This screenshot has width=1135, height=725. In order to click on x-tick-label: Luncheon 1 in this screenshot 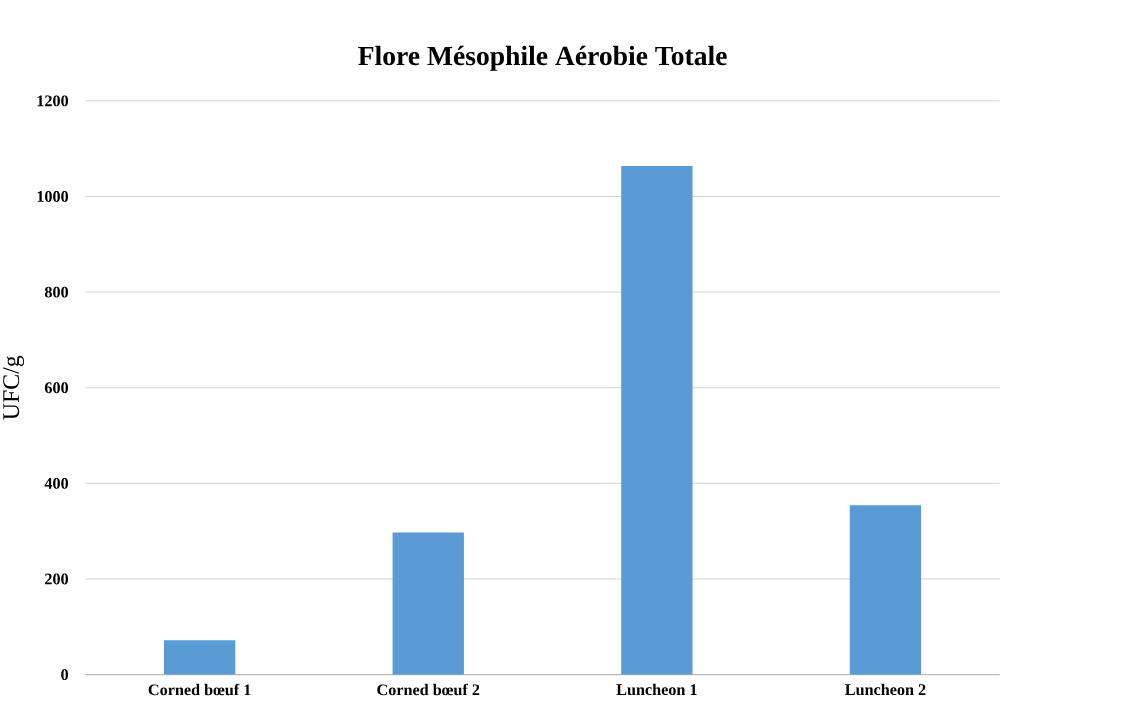, I will do `click(656, 689)`.